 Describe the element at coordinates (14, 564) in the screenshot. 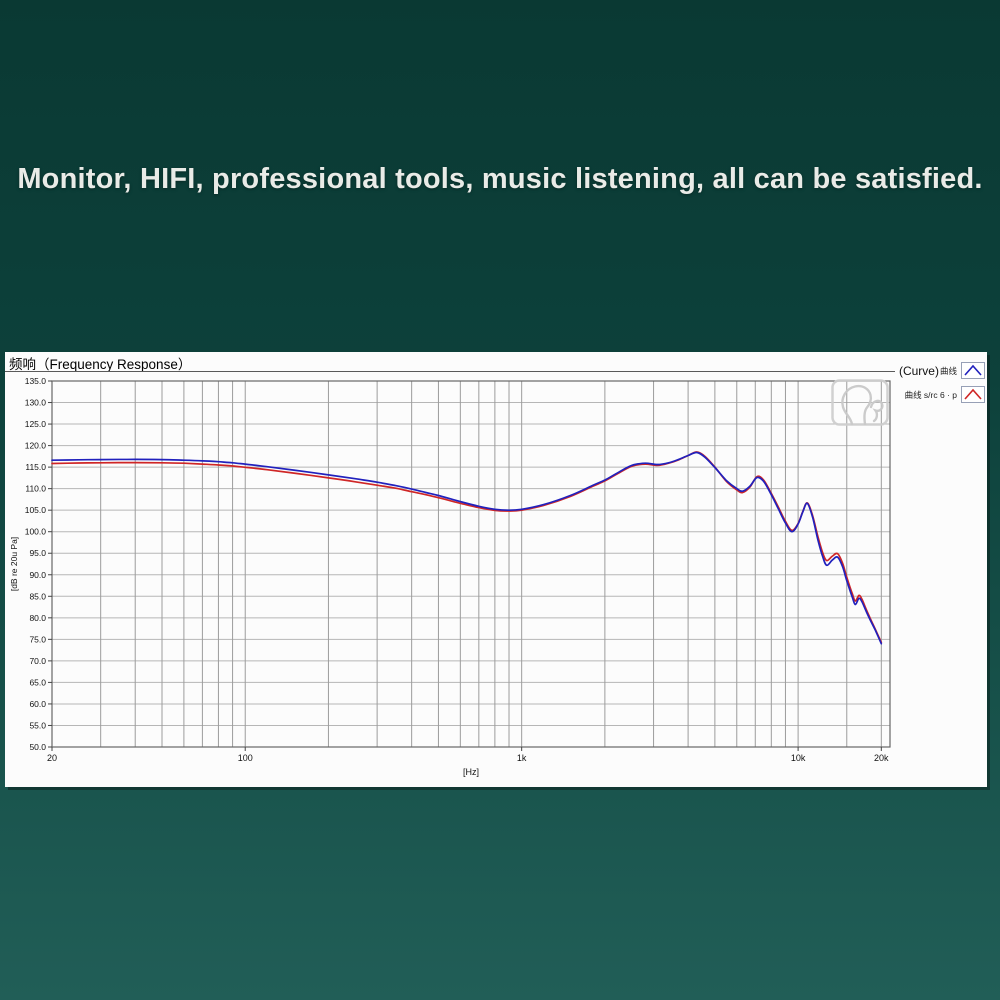

I see `y-axis-title: [dB re 20u Pa]` at that location.